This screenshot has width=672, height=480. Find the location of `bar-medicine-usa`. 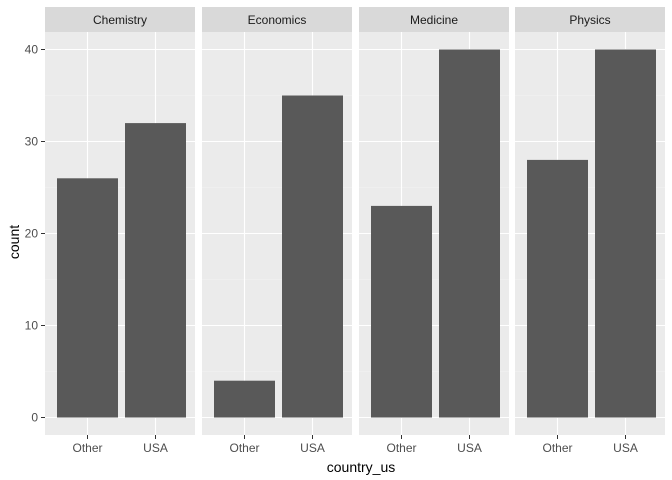

bar-medicine-usa is located at coordinates (469, 233).